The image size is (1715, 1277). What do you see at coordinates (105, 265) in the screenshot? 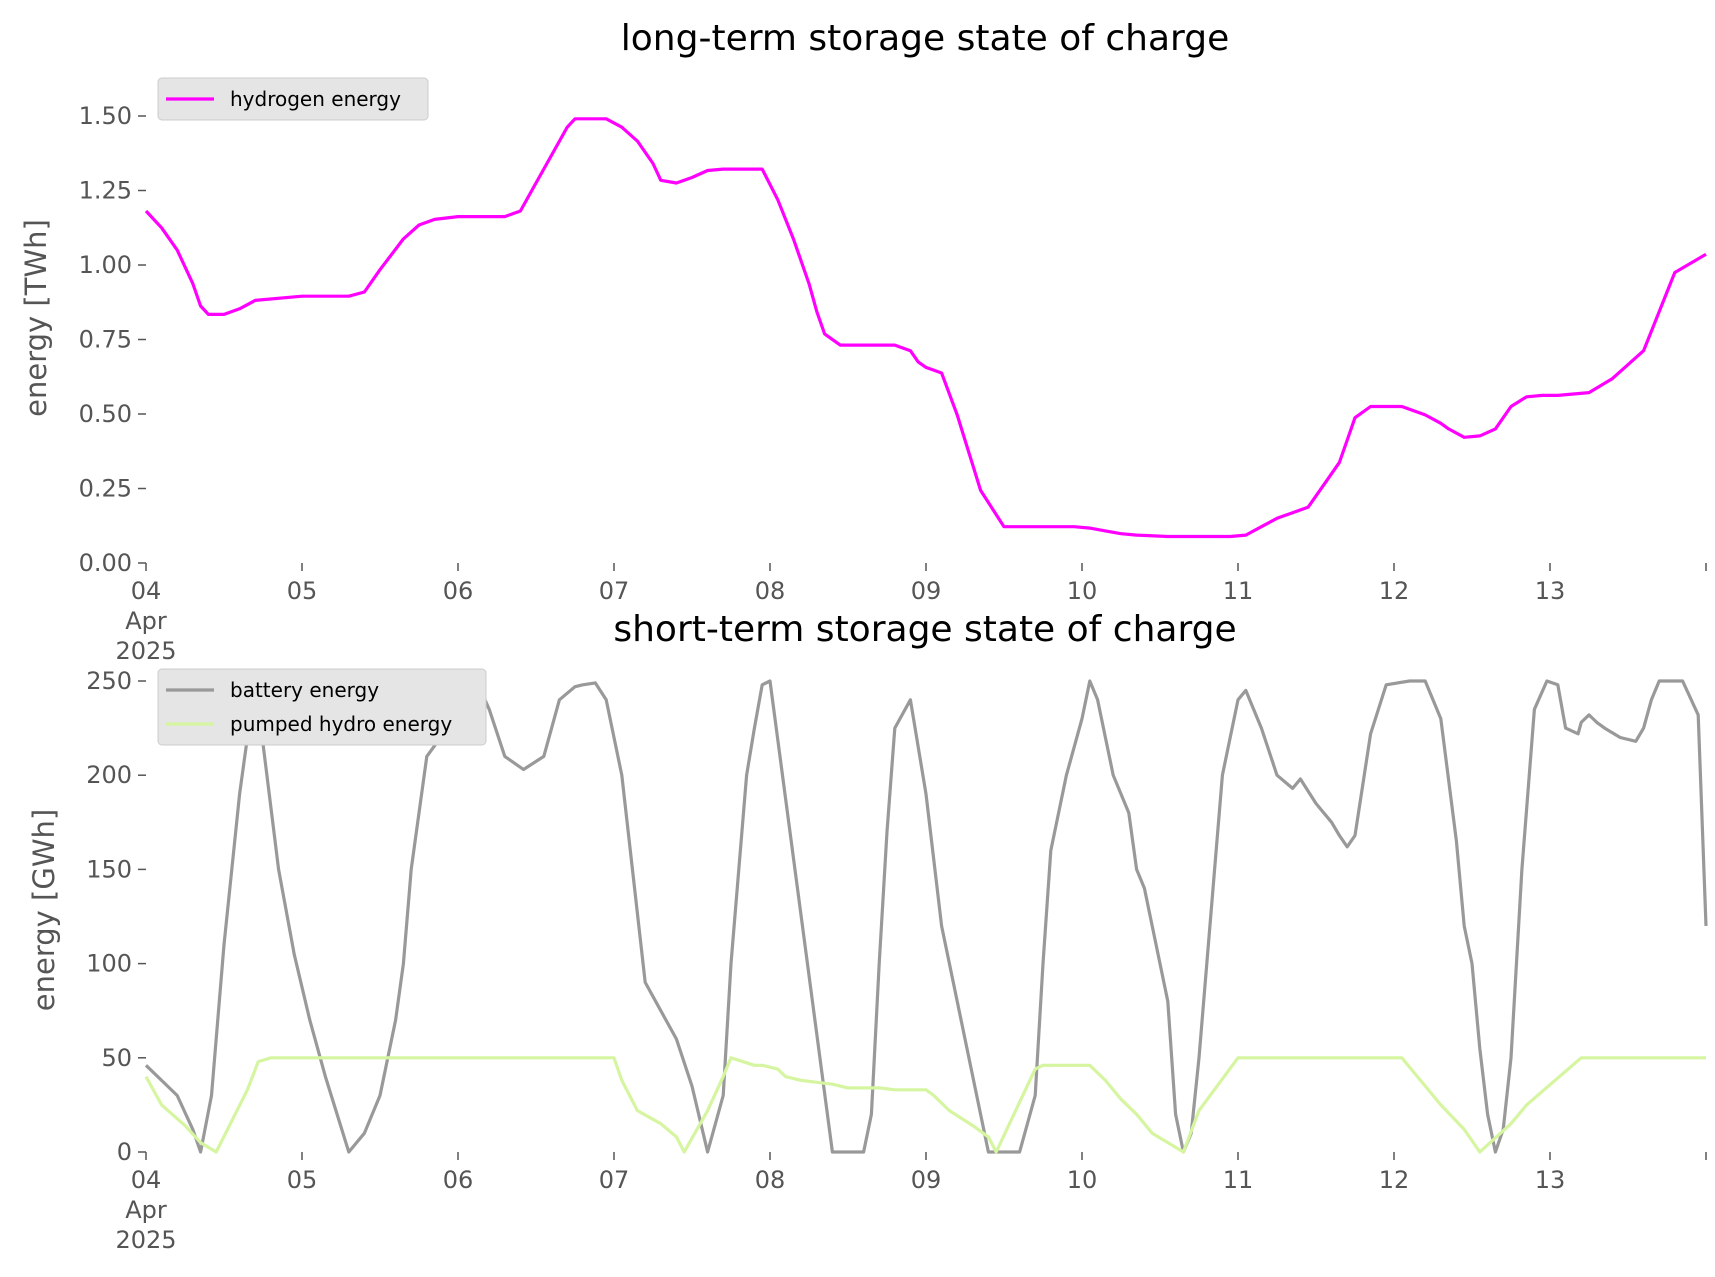
I see `y-tick-label: 1.00` at bounding box center [105, 265].